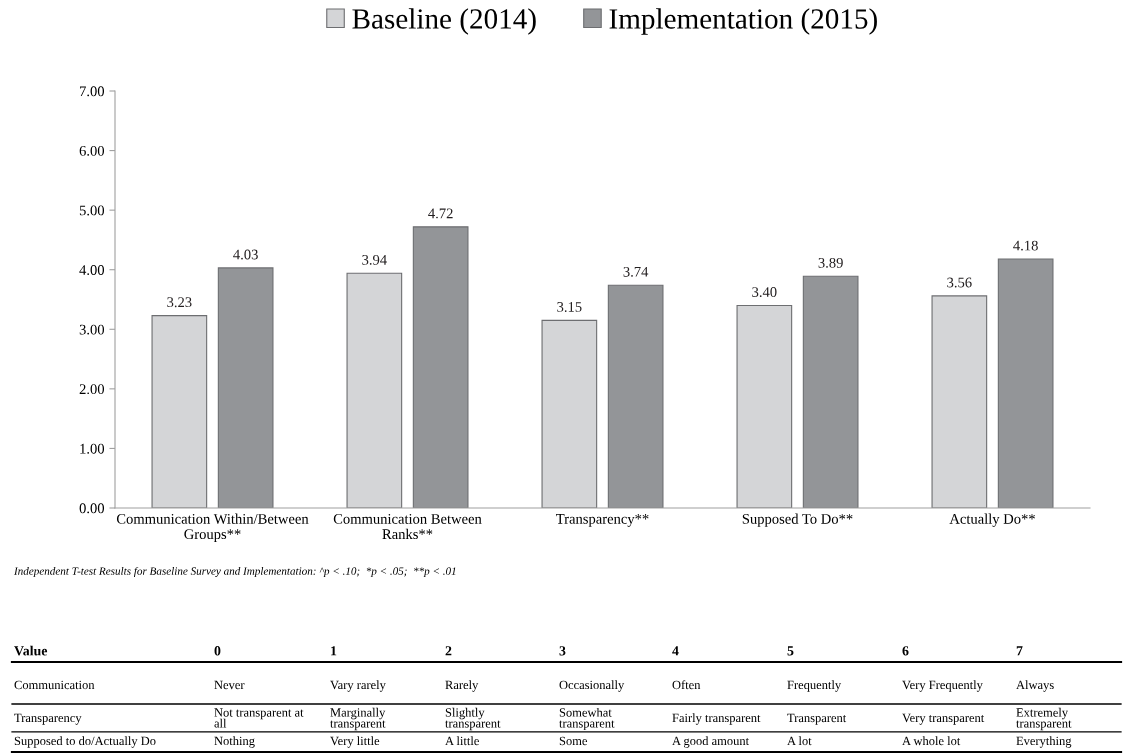  What do you see at coordinates (959, 282) in the screenshot?
I see `data-label: 3.56` at bounding box center [959, 282].